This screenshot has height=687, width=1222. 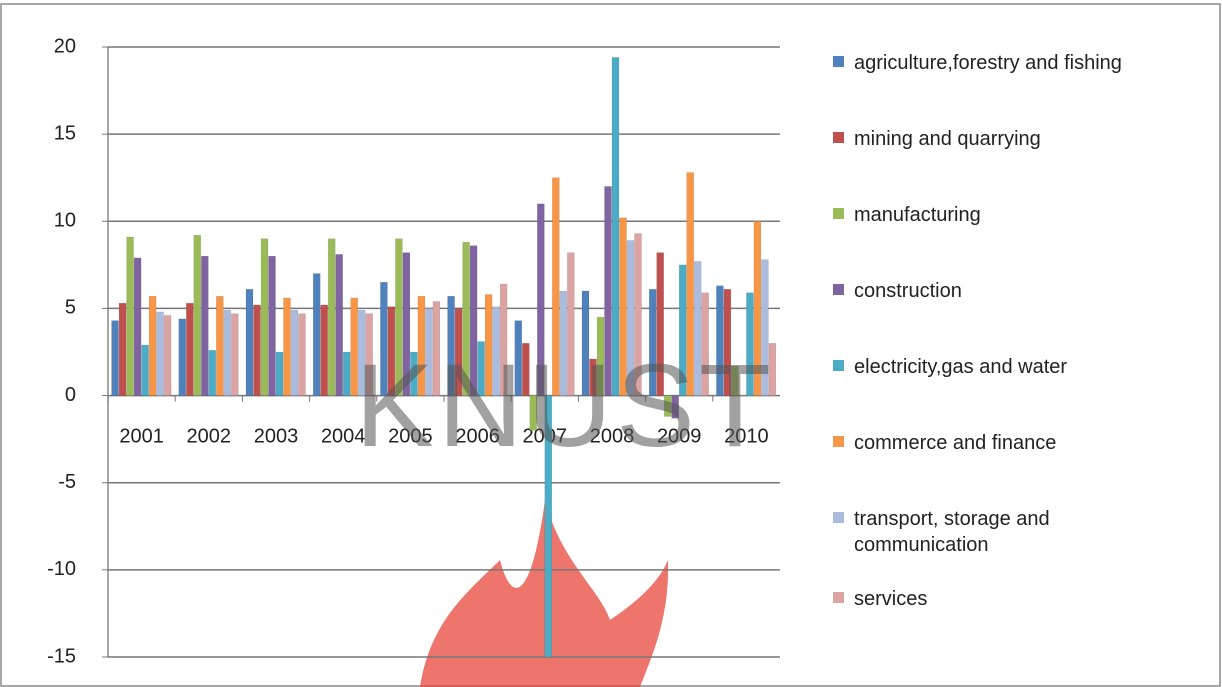 What do you see at coordinates (952, 532) in the screenshot?
I see `legend-label: transport, storage and communication` at bounding box center [952, 532].